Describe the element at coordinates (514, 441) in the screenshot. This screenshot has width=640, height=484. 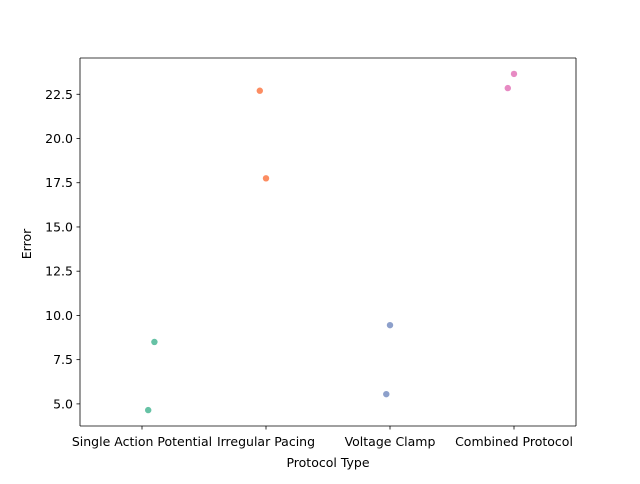
I see `x-tick-label: Combined Protocol` at that location.